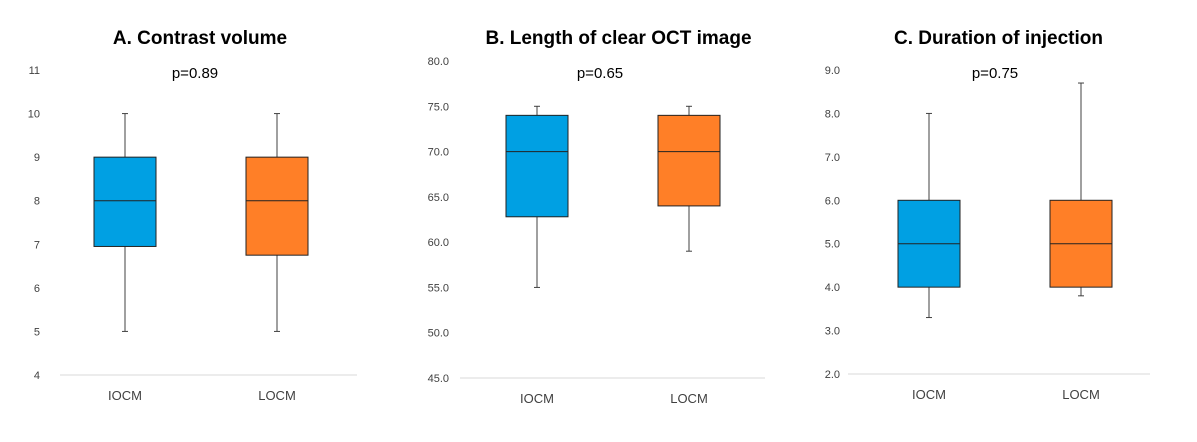 This screenshot has height=442, width=1197. Describe the element at coordinates (37, 245) in the screenshot. I see `y-tick-label: 7` at that location.